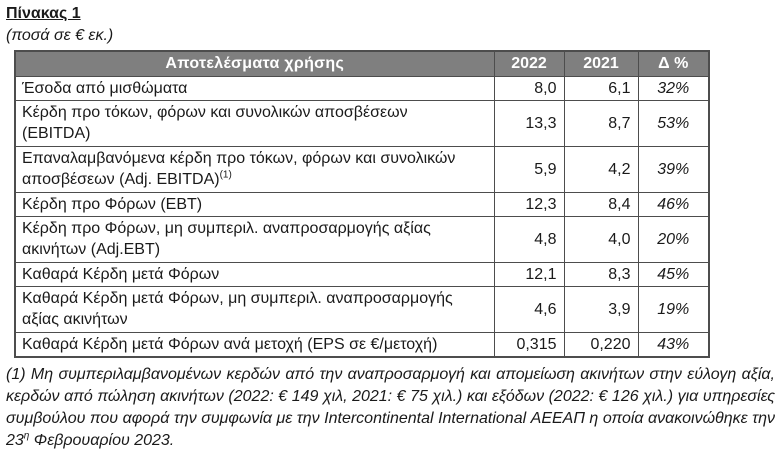 This screenshot has height=452, width=781. What do you see at coordinates (601, 123) in the screenshot?
I see `value-2021-cell: 8,7` at bounding box center [601, 123].